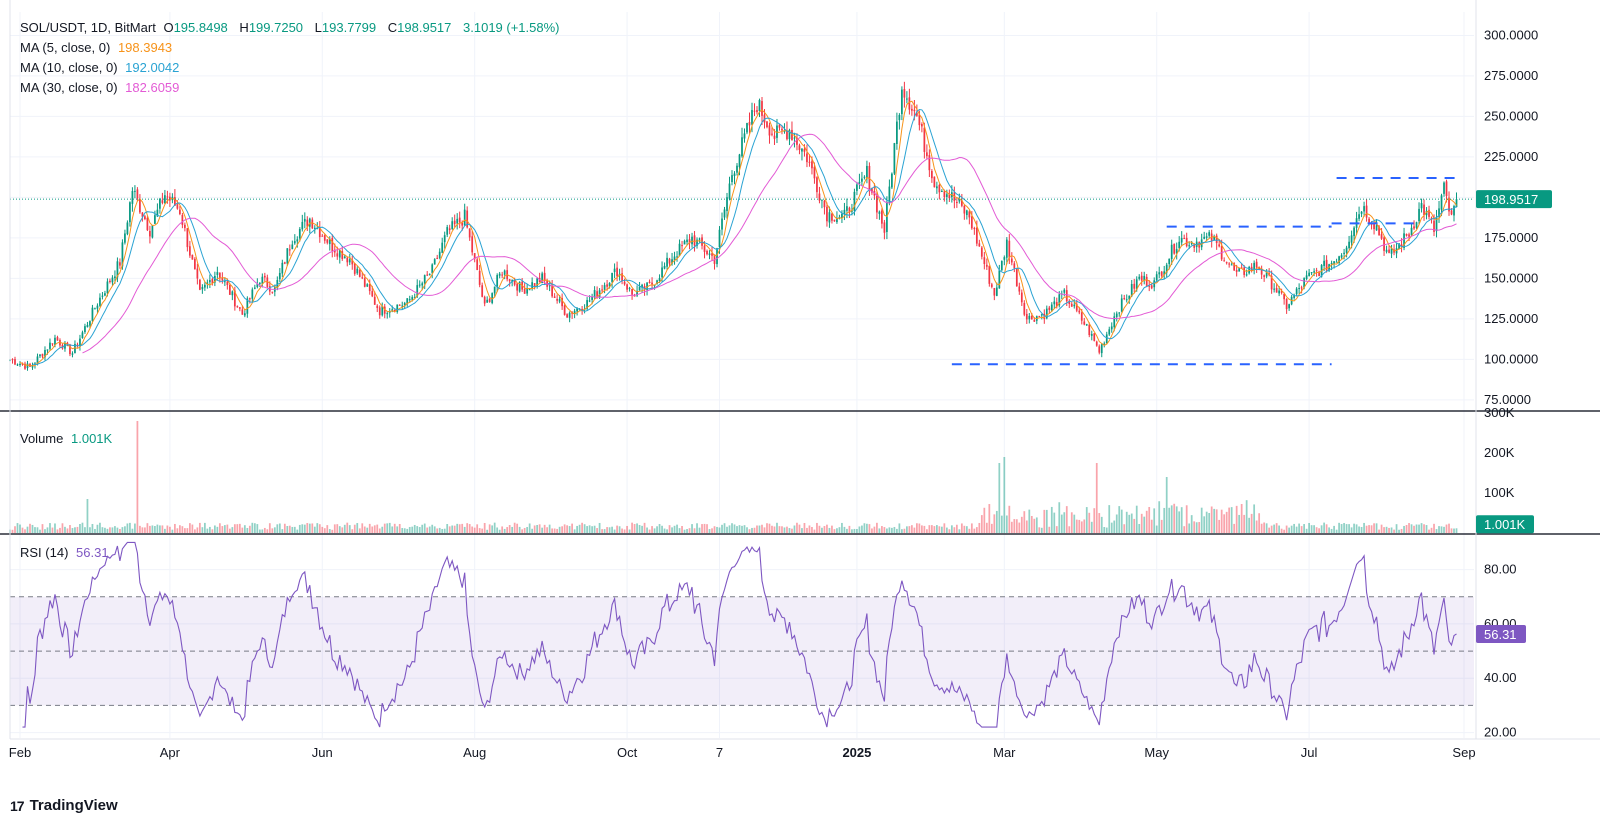 The height and width of the screenshot is (823, 1600). I want to click on tradingview-logo: 17 TradingView, so click(64, 805).